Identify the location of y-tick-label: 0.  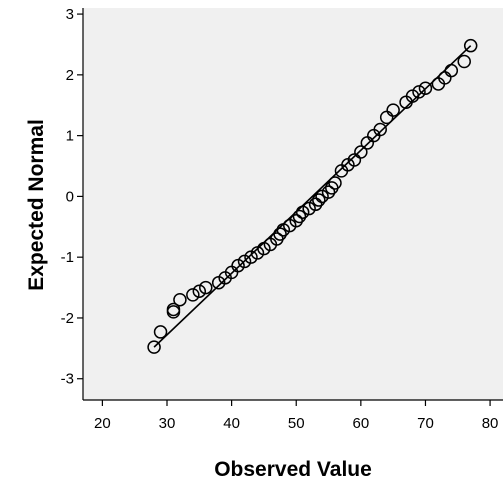
(70, 196).